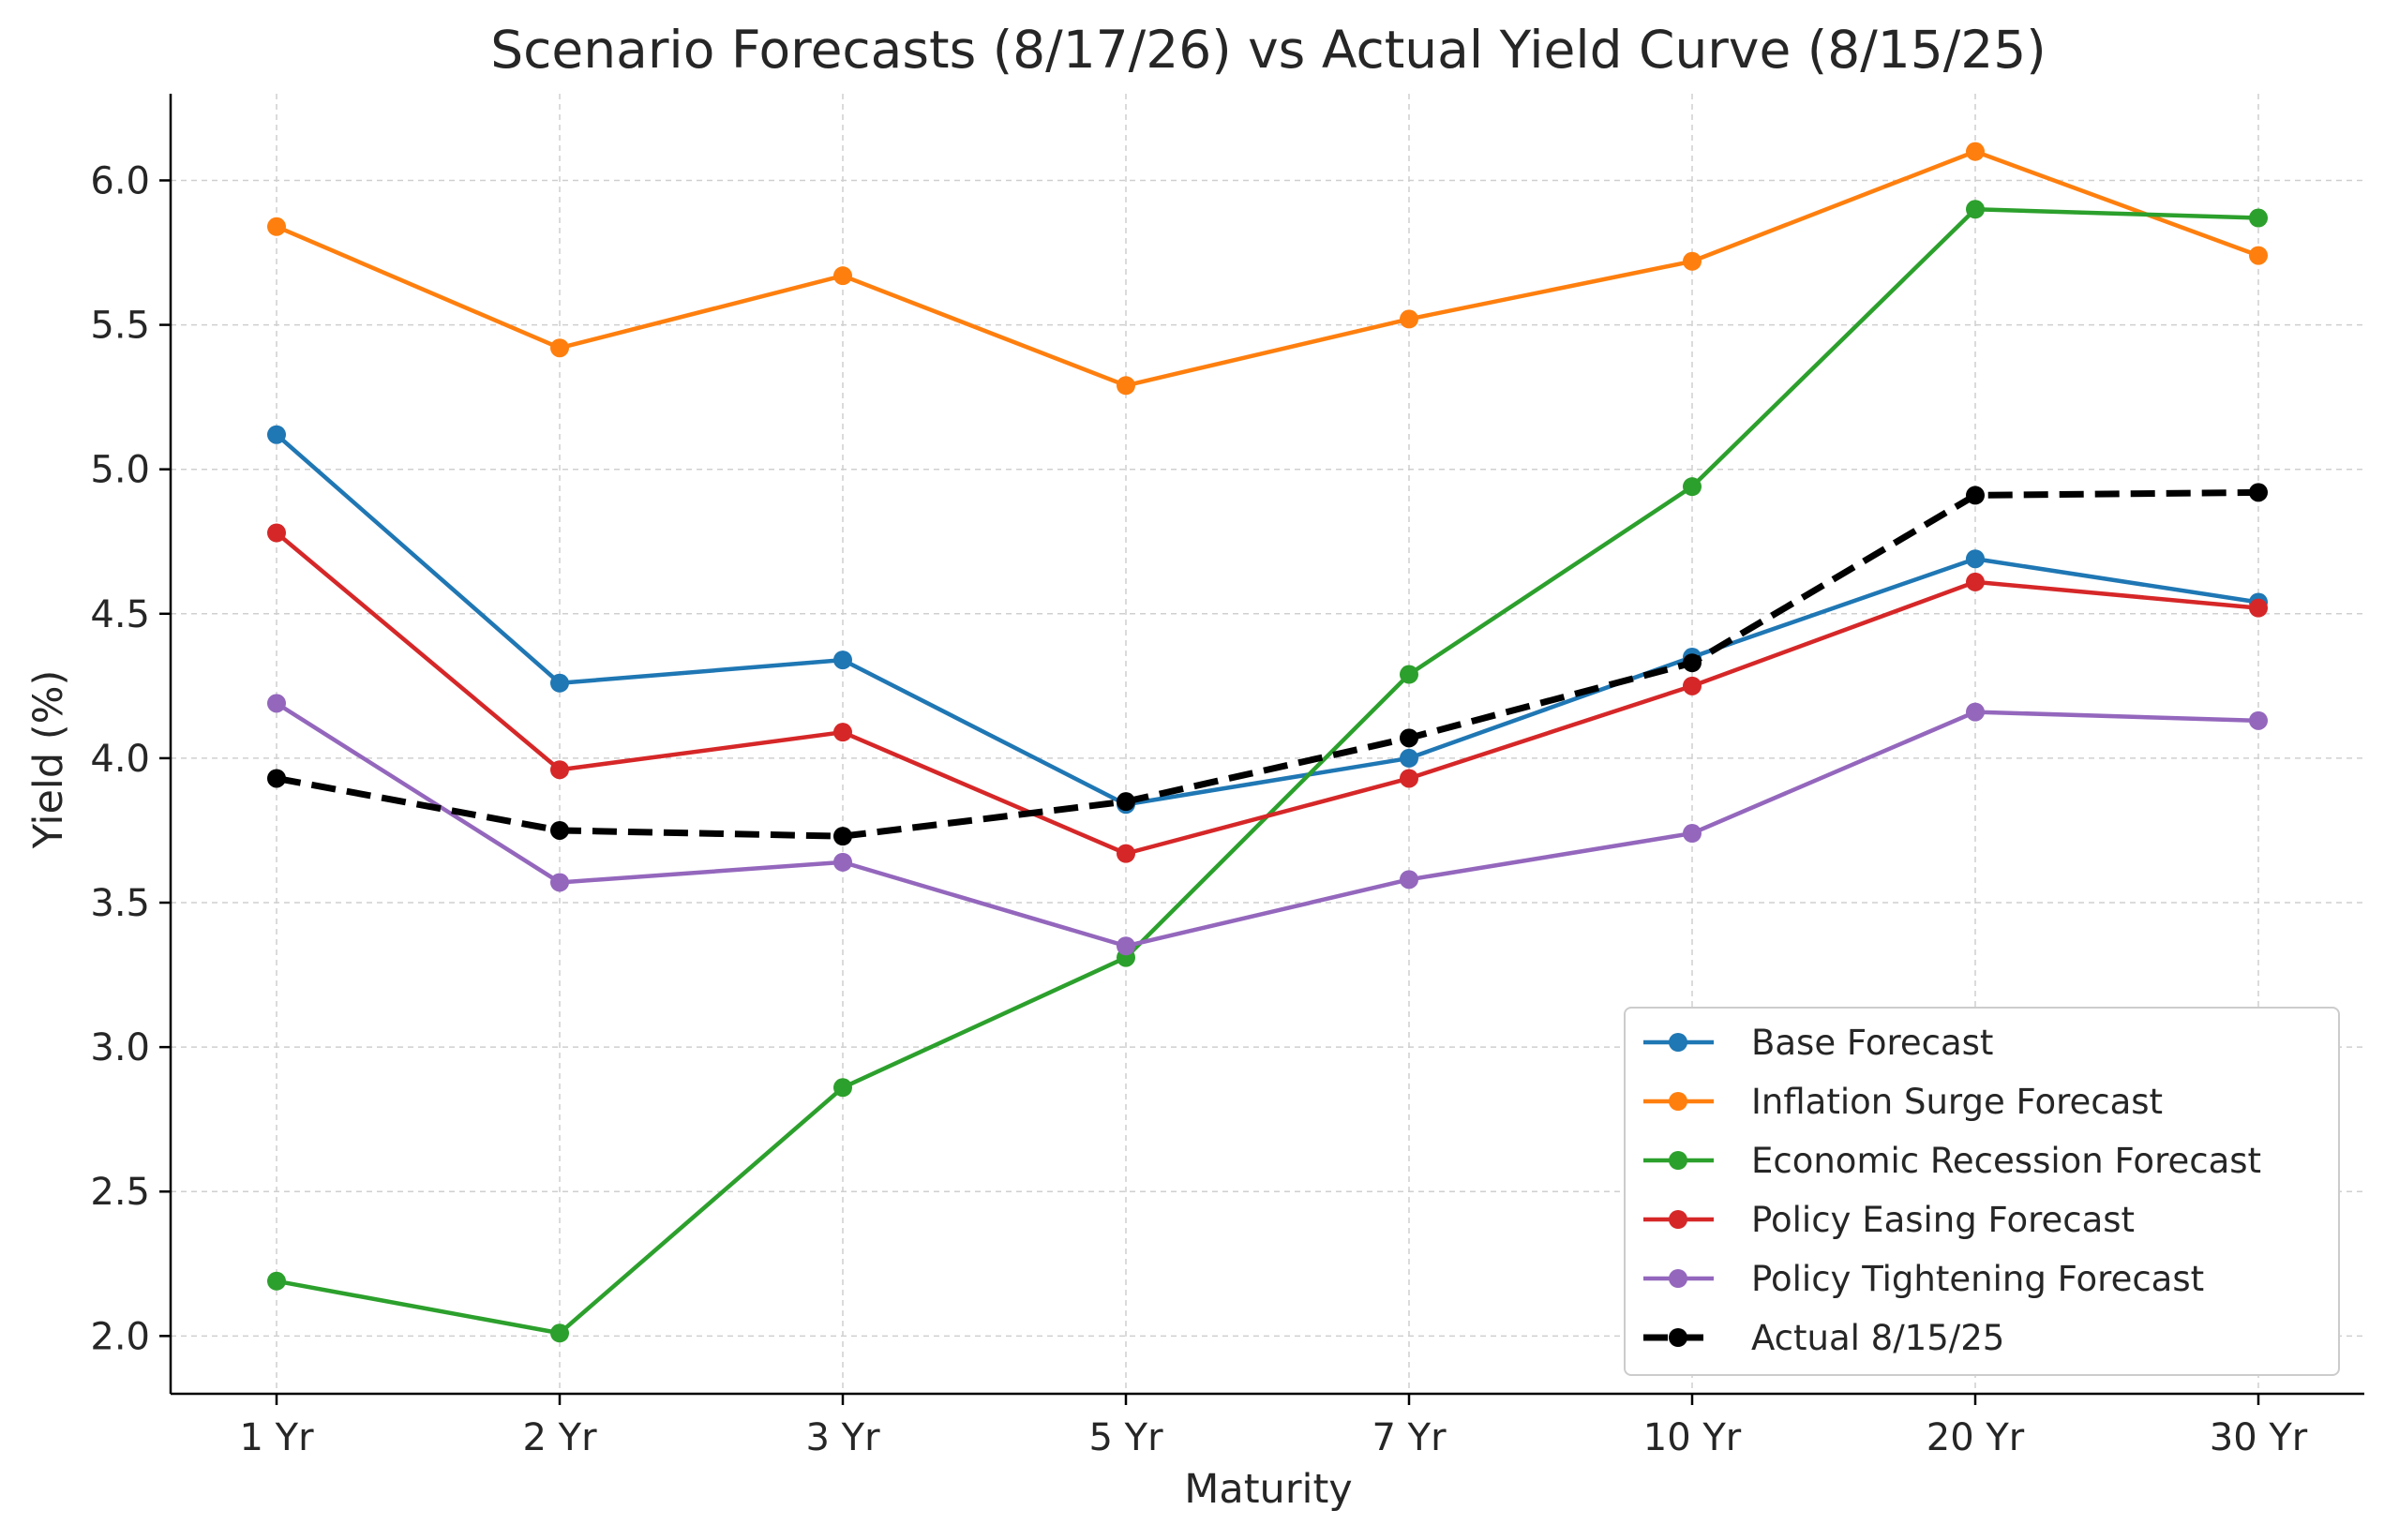 Image resolution: width=2384 pixels, height=1540 pixels. I want to click on x-tick-label: 5 Yr, so click(1125, 1437).